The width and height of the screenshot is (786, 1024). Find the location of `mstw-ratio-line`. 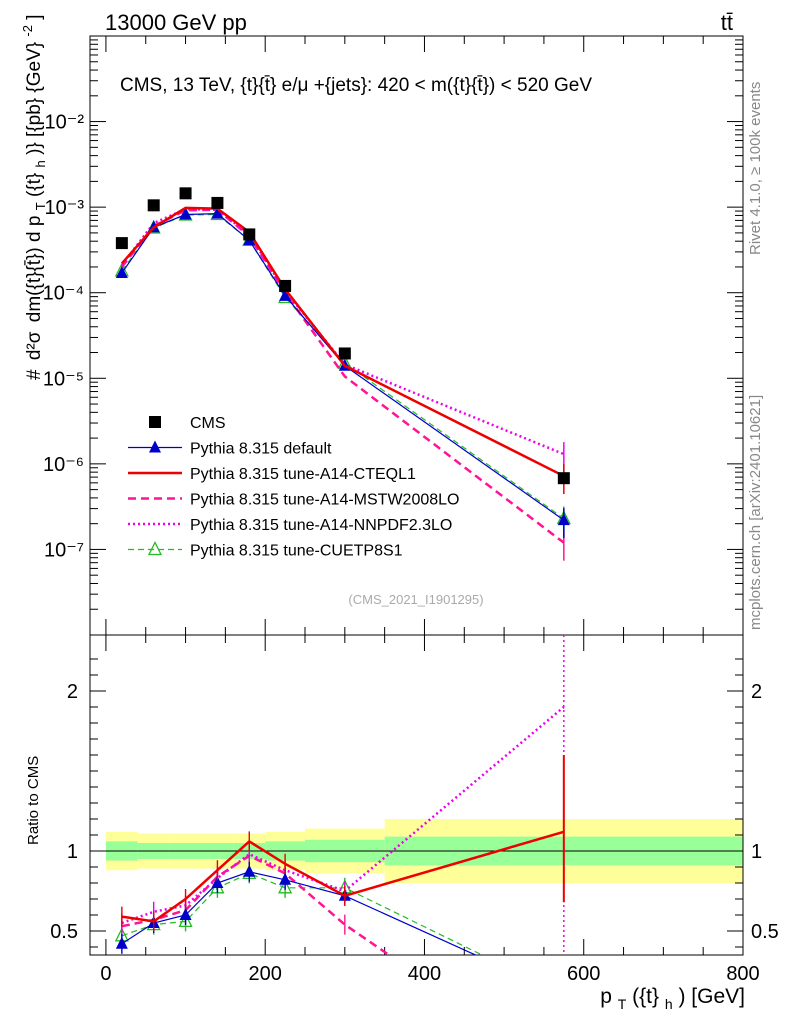

mstw-ratio-line is located at coordinates (256, 904).